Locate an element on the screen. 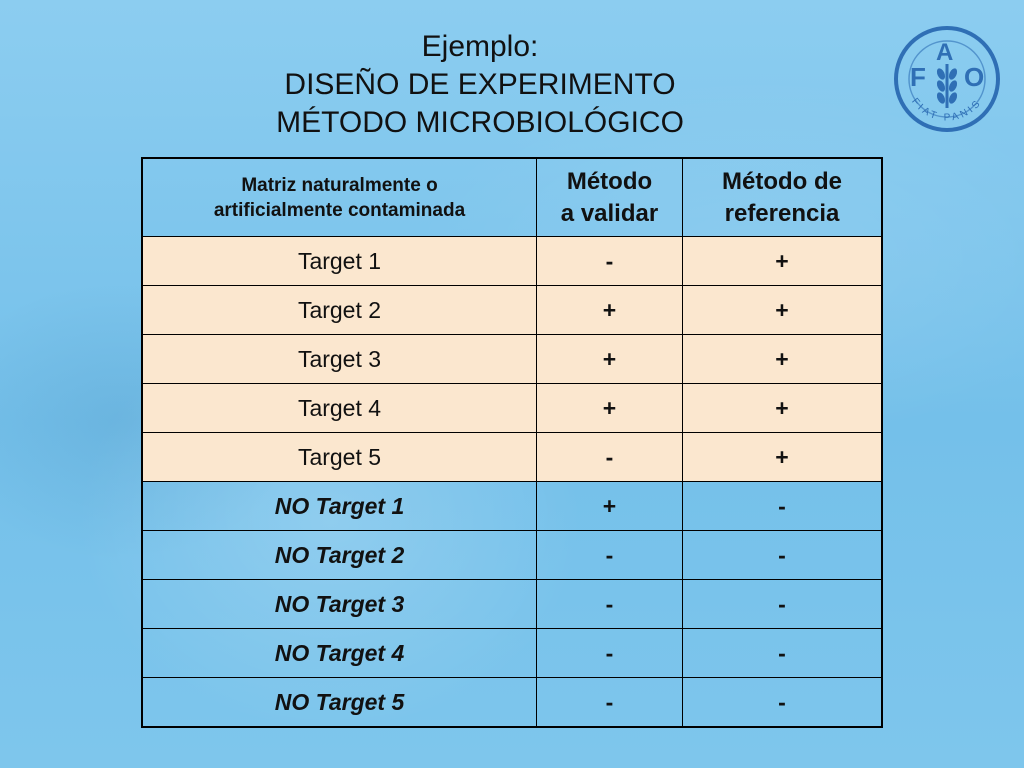 This screenshot has height=768, width=1024. table-row: NO Target 1 + - is located at coordinates (512, 506).